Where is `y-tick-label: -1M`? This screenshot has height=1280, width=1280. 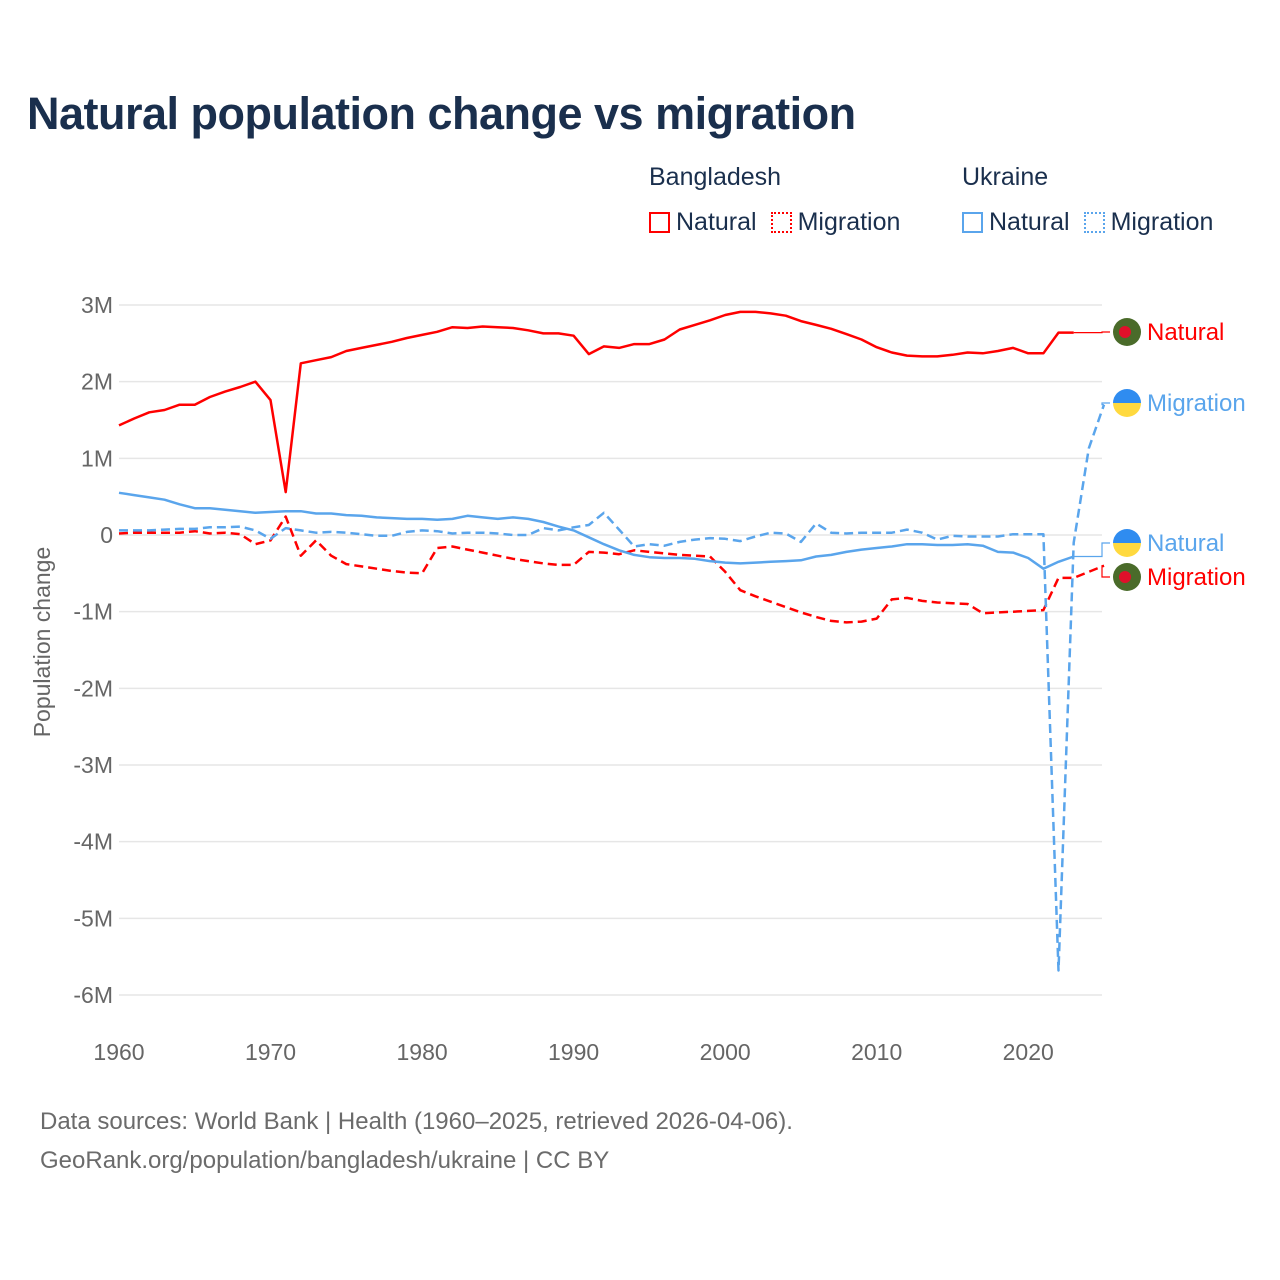 y-tick-label: -1M is located at coordinates (93, 612).